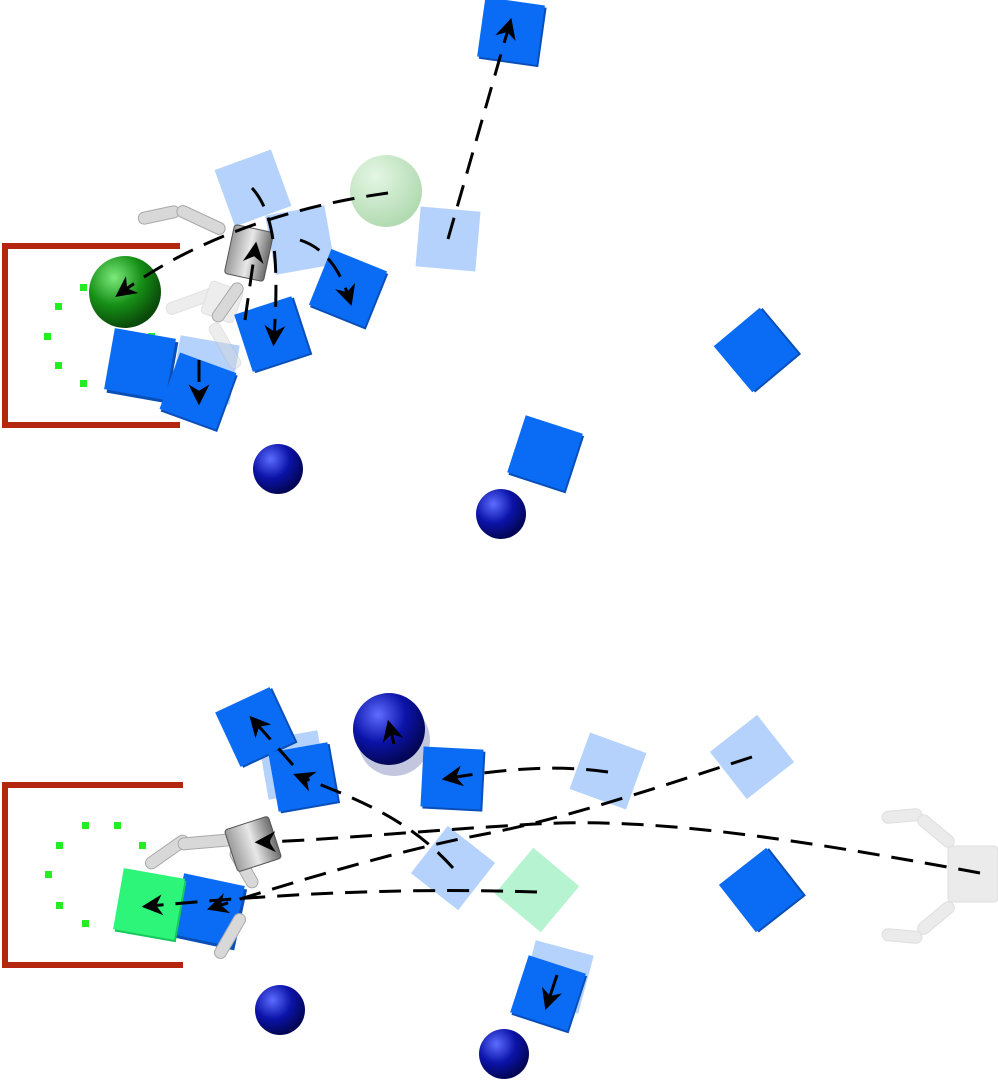 The image size is (998, 1080). What do you see at coordinates (386, 191) in the screenshot?
I see `target-sphere-ghost` at bounding box center [386, 191].